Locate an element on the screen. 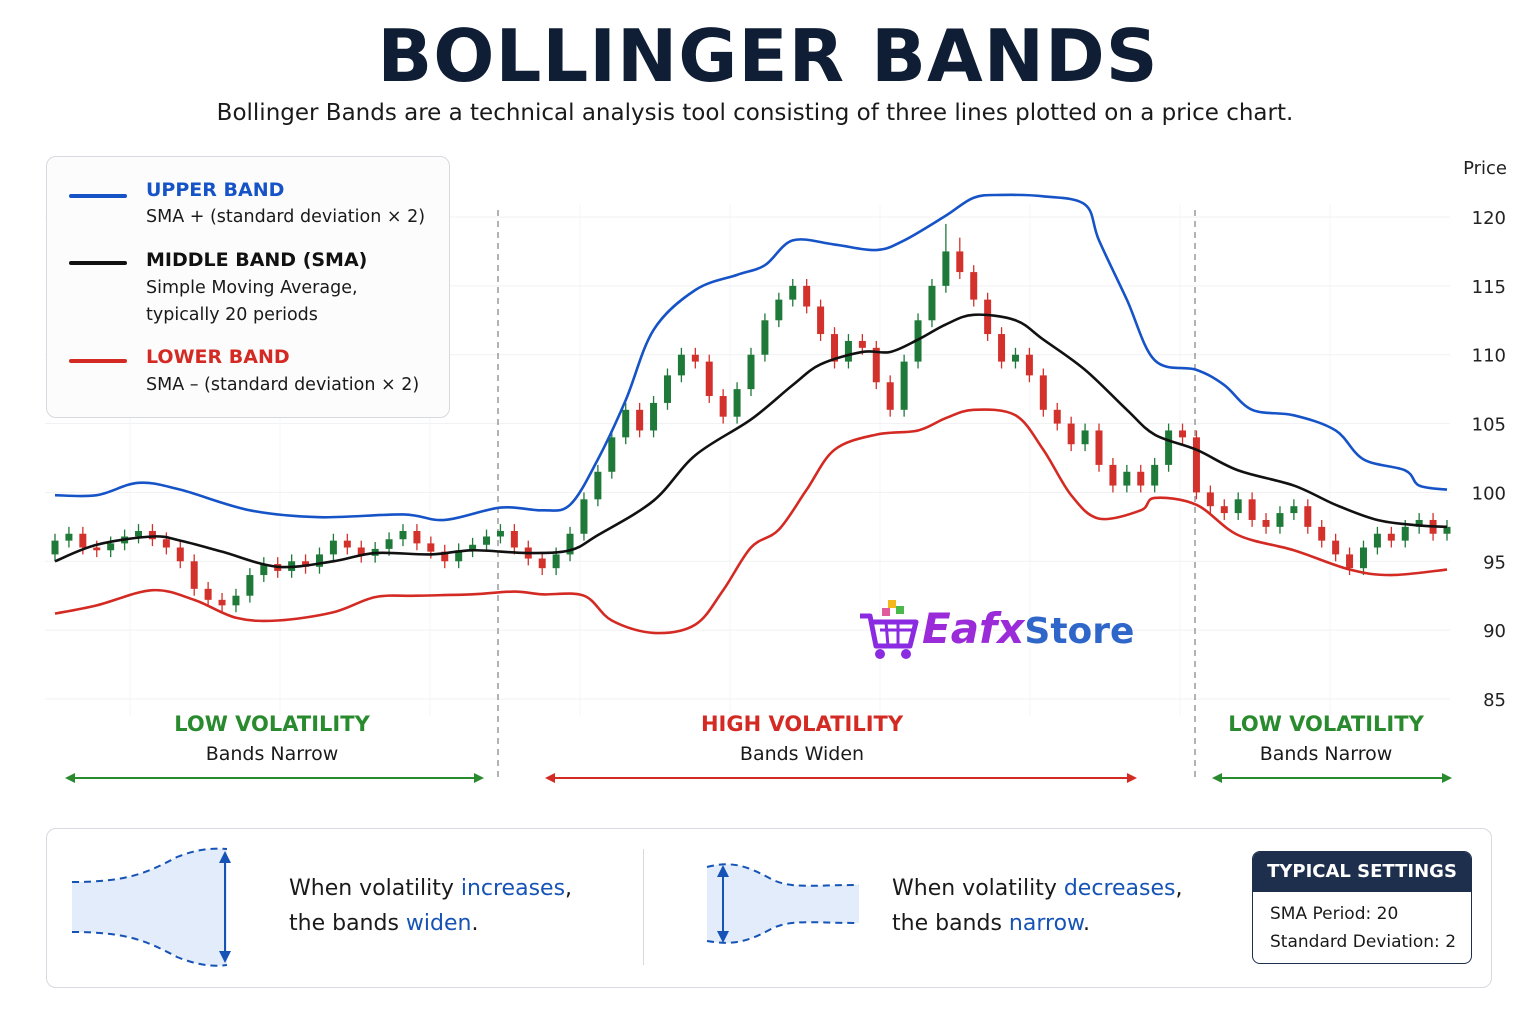 The width and height of the screenshot is (1536, 1024). region-3-title: LOW VOLATILITY is located at coordinates (1326, 724).